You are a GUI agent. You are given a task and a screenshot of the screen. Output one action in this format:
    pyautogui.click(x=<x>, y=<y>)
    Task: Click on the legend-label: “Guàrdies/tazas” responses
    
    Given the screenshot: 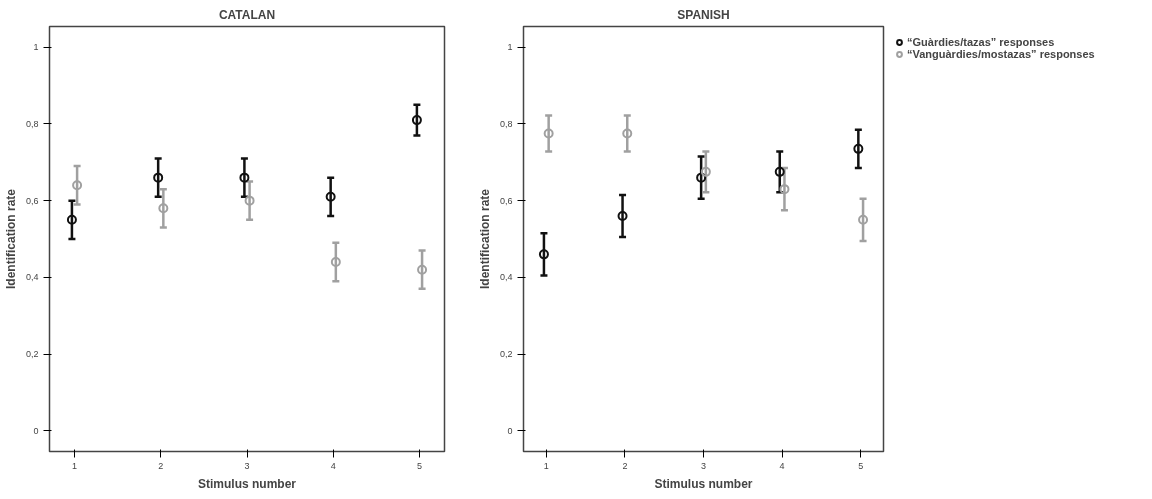 What is the action you would take?
    pyautogui.click(x=981, y=42)
    